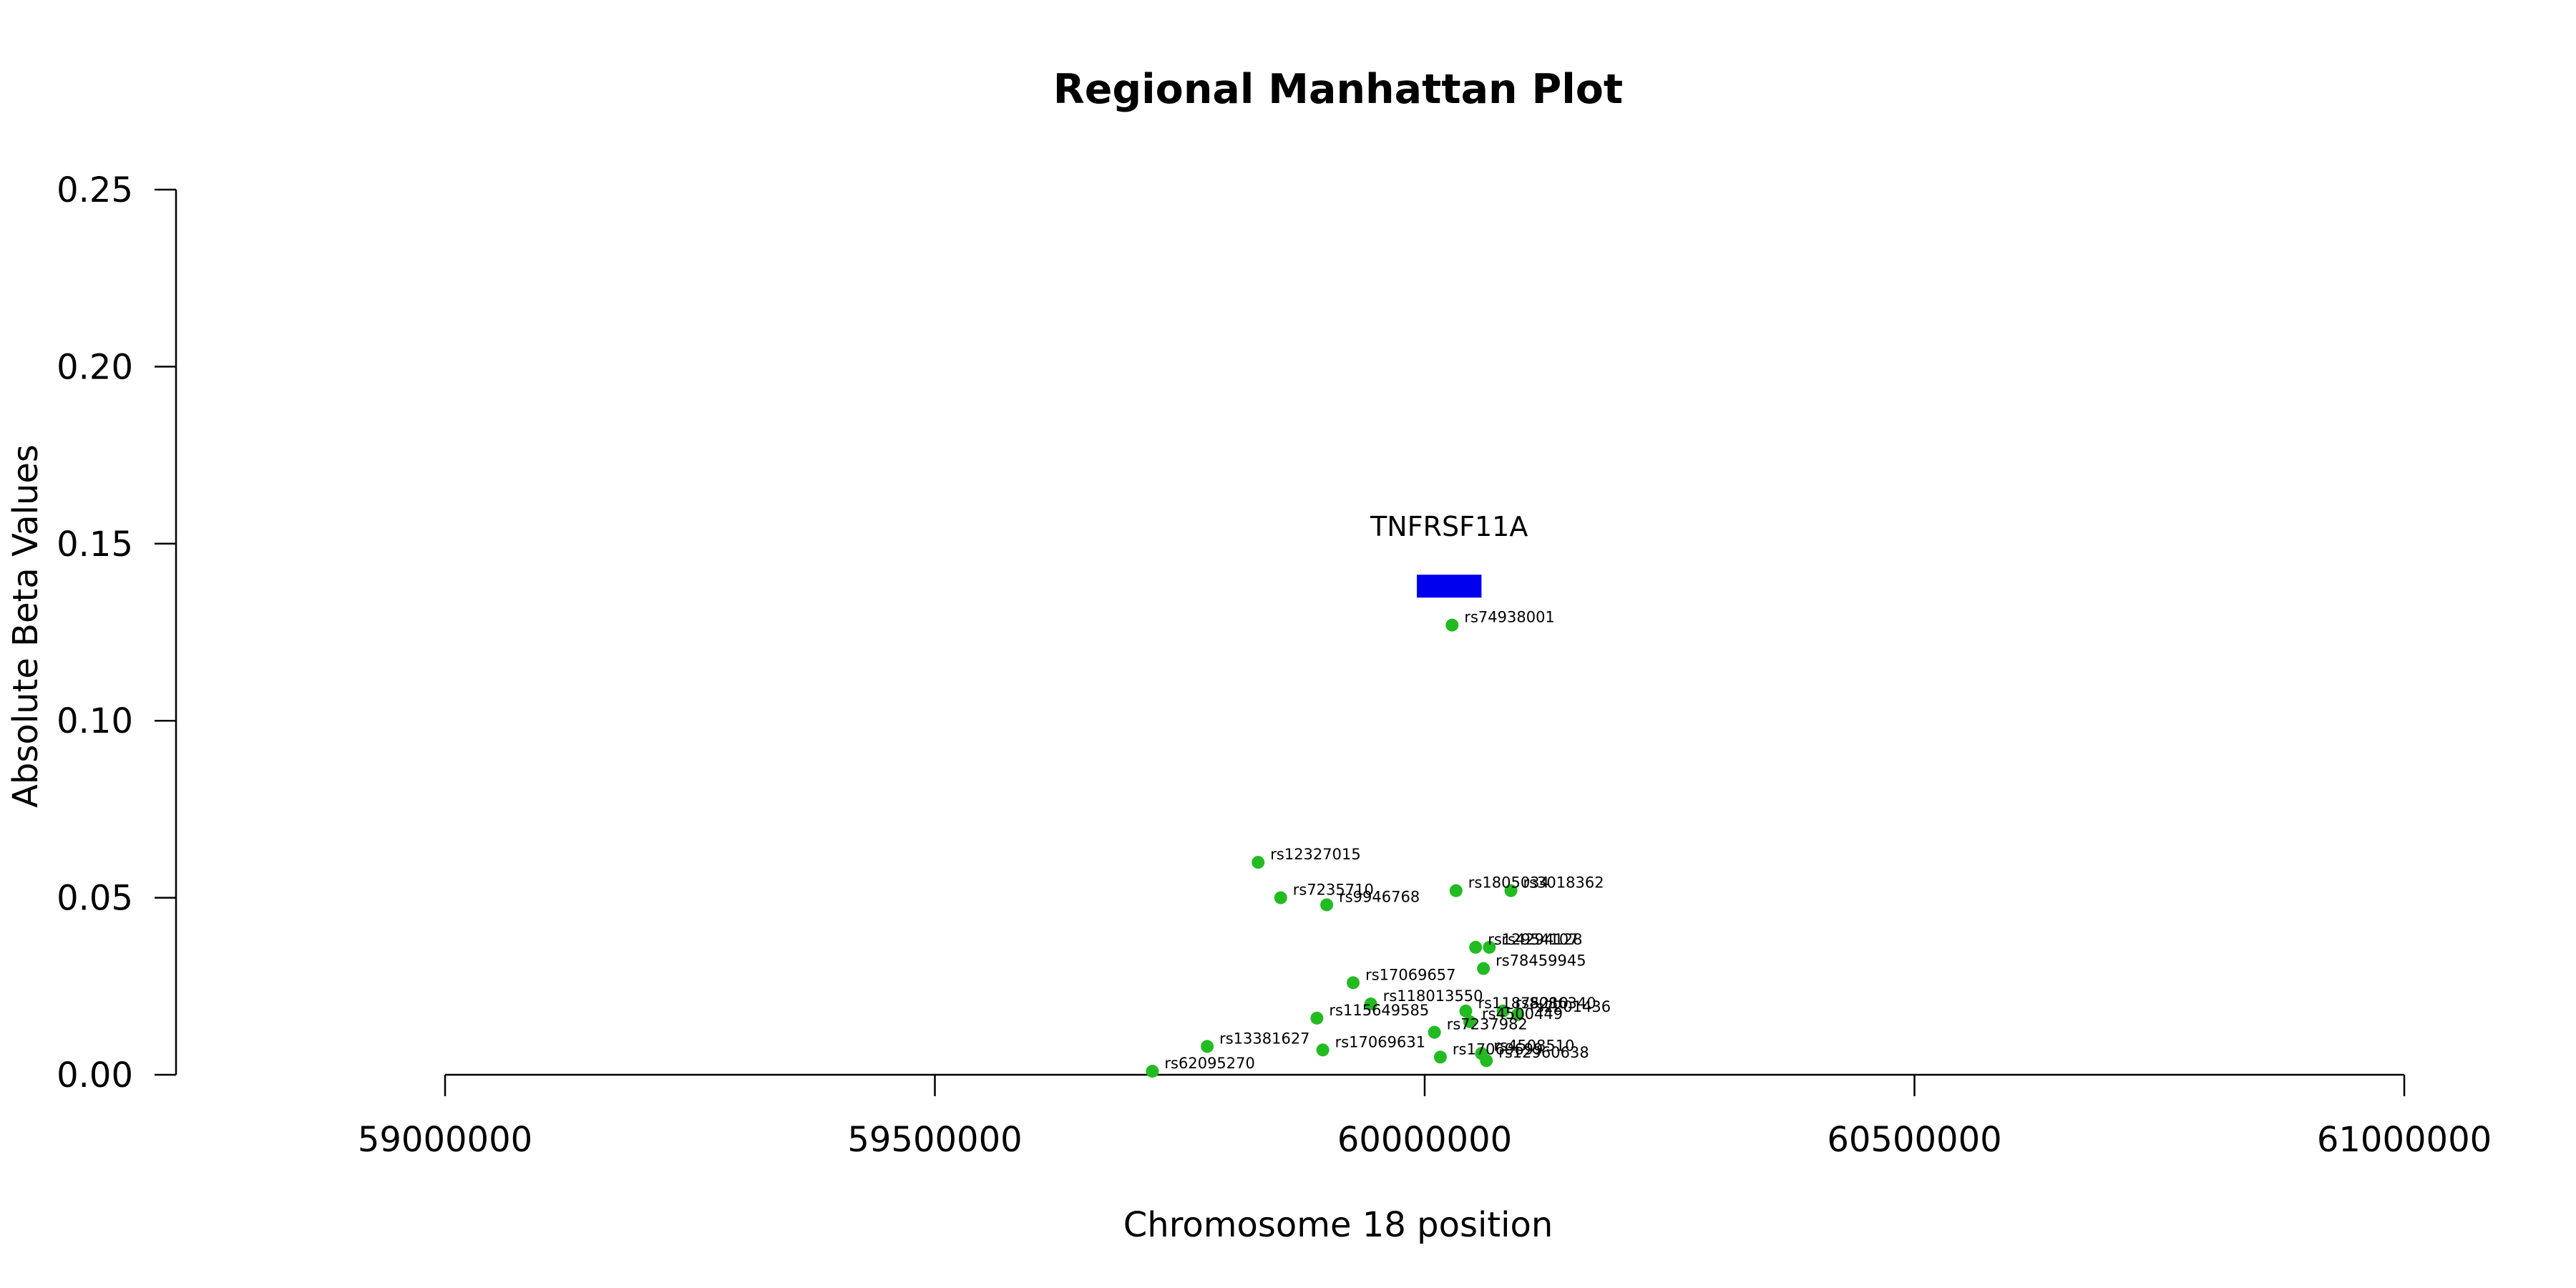  Describe the element at coordinates (1380, 1041) in the screenshot. I see `snp-label: rs17069631` at that location.